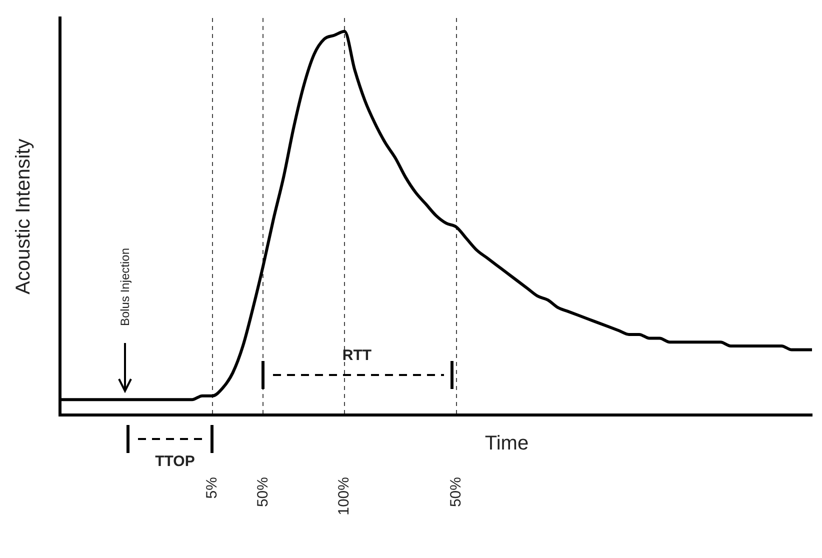 The width and height of the screenshot is (822, 558). Describe the element at coordinates (212, 488) in the screenshot. I see `x-tick-label: 5%` at that location.